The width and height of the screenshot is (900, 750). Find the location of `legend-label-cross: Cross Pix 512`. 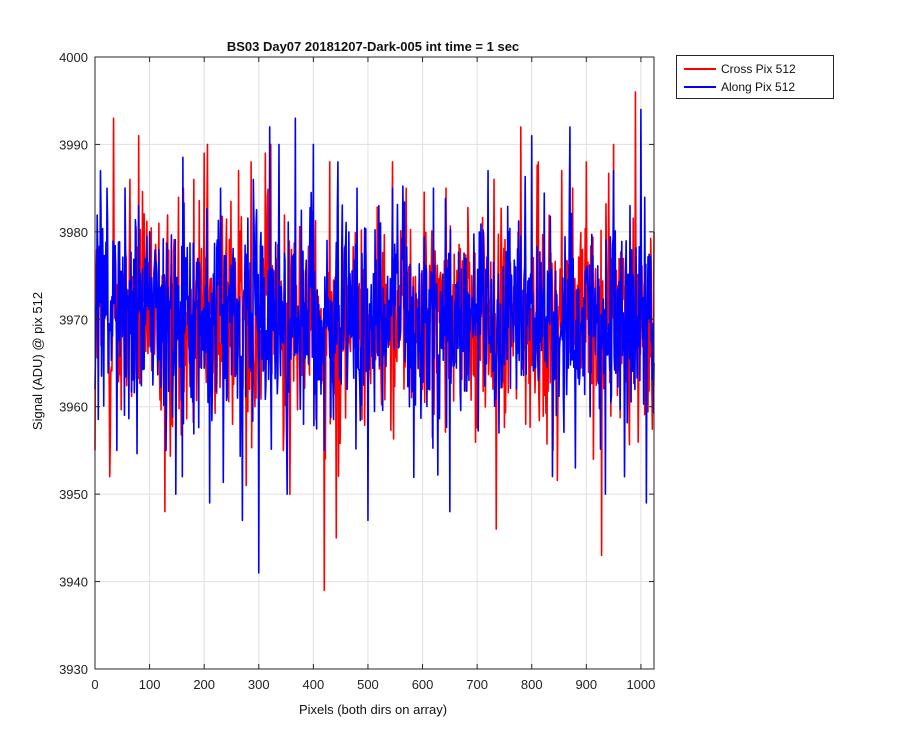

legend-label-cross: Cross Pix 512 is located at coordinates (758, 69).